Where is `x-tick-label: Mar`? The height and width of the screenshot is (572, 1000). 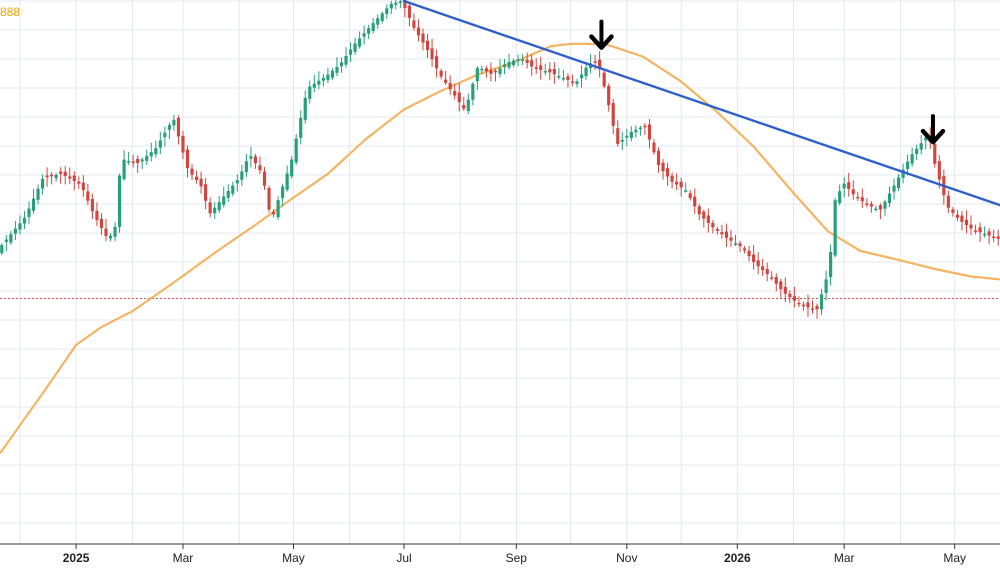
x-tick-label: Mar is located at coordinates (183, 558).